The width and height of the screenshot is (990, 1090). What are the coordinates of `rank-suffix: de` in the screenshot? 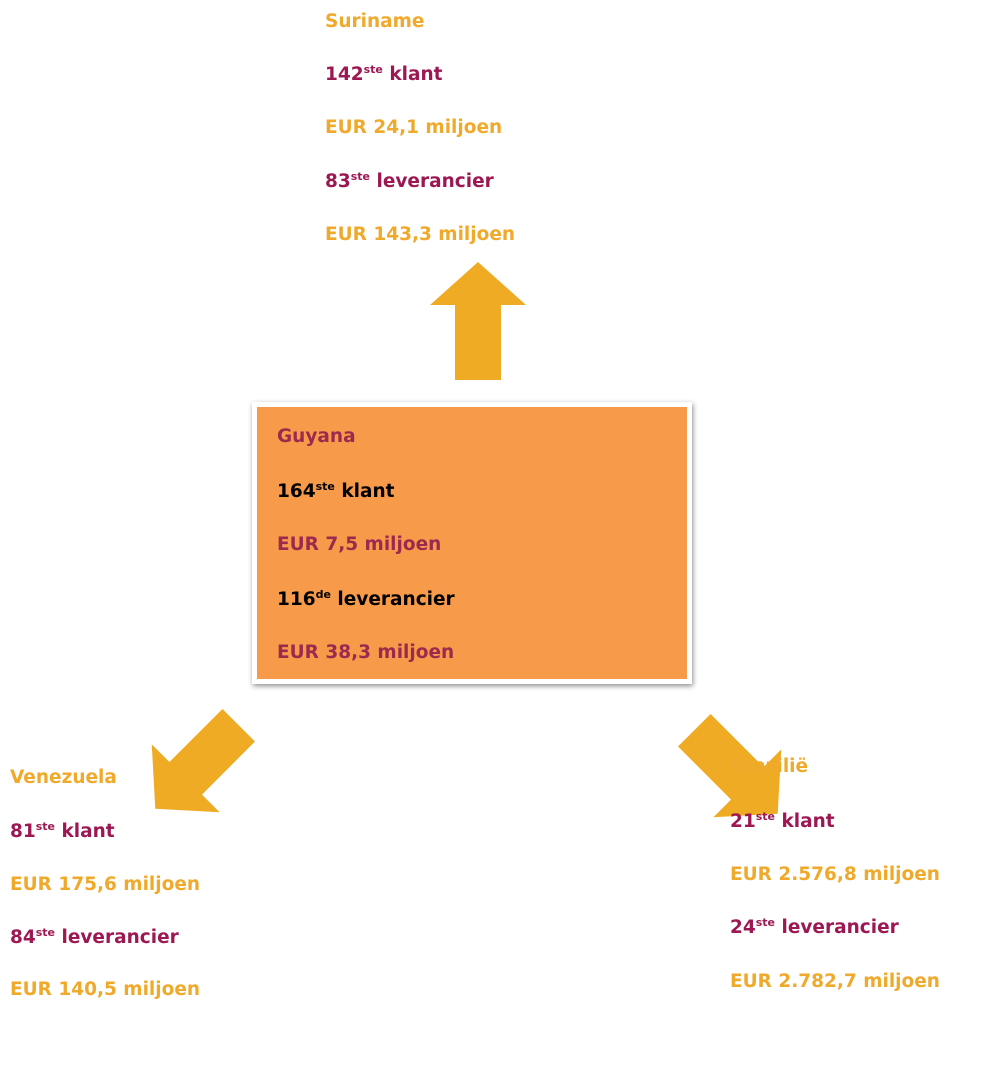 It's located at (323, 594).